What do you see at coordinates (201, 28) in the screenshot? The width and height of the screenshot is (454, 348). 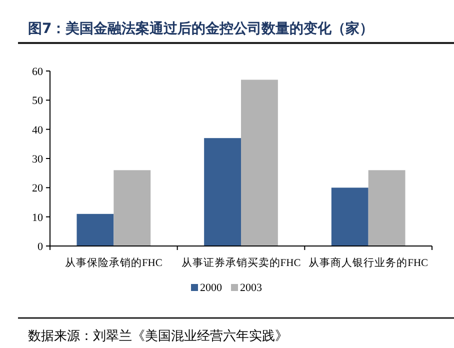 I see `chart-title: 图7：美国金融法案通过后的金控公司数量的变化（家）` at bounding box center [201, 28].